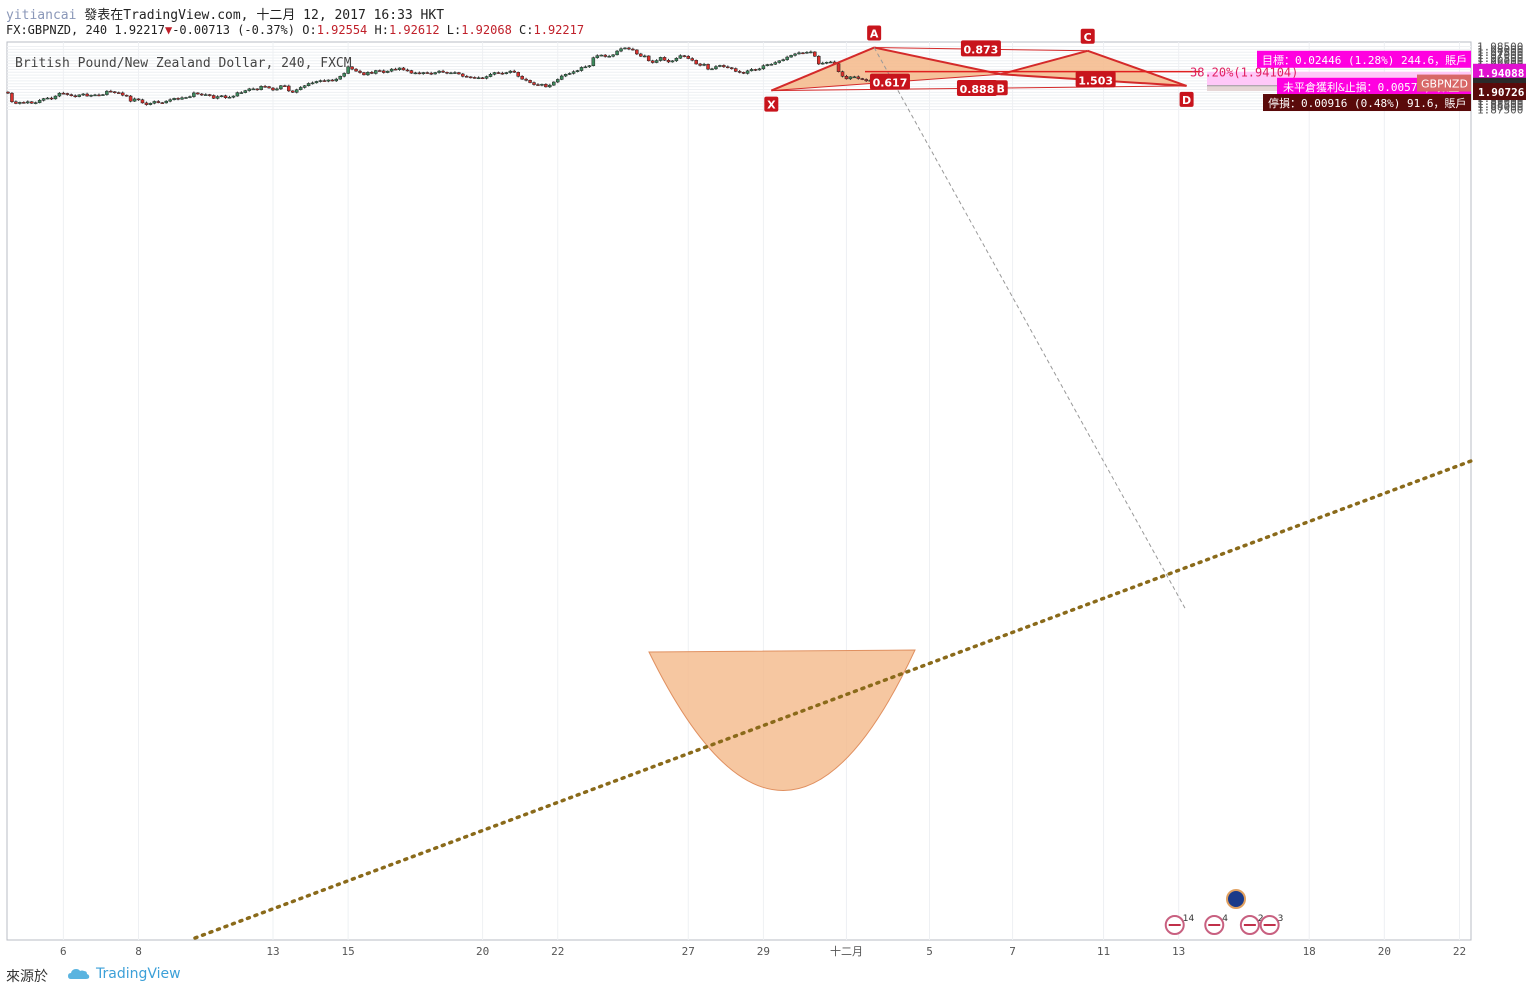 The height and width of the screenshot is (996, 1530). I want to click on leg-cd, so click(1137, 68).